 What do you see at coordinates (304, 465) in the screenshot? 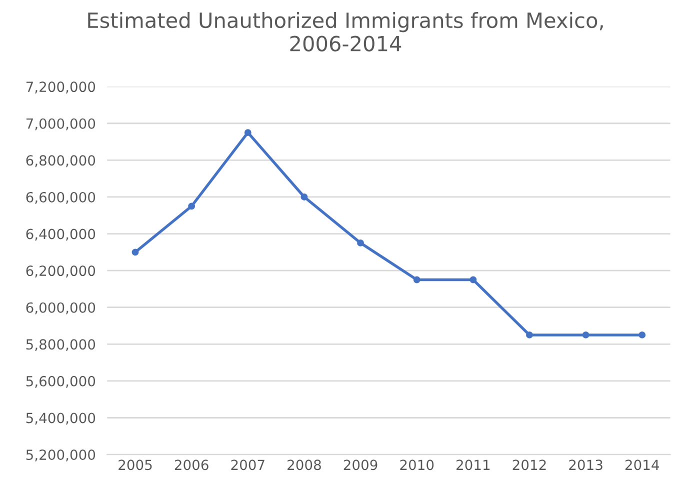
I see `x-tick-label: 2008` at bounding box center [304, 465].